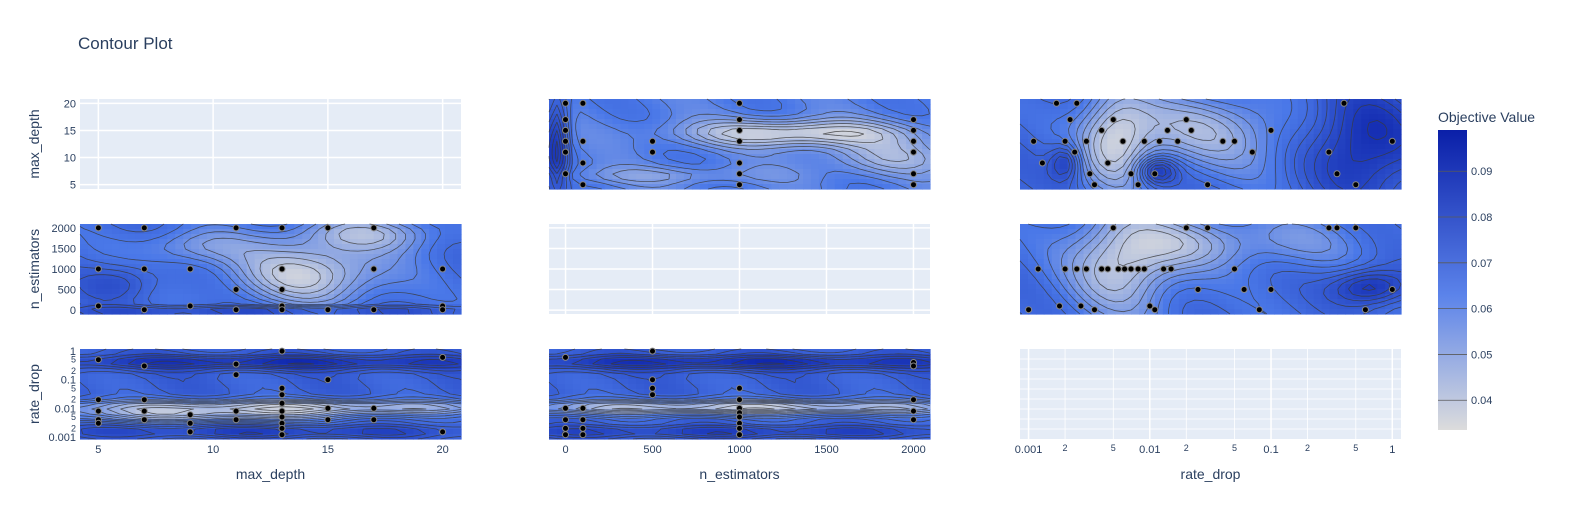 The width and height of the screenshot is (1585, 525). Describe the element at coordinates (739, 269) in the screenshot. I see `subplot-n_estimators-vs-n_estimators` at that location.